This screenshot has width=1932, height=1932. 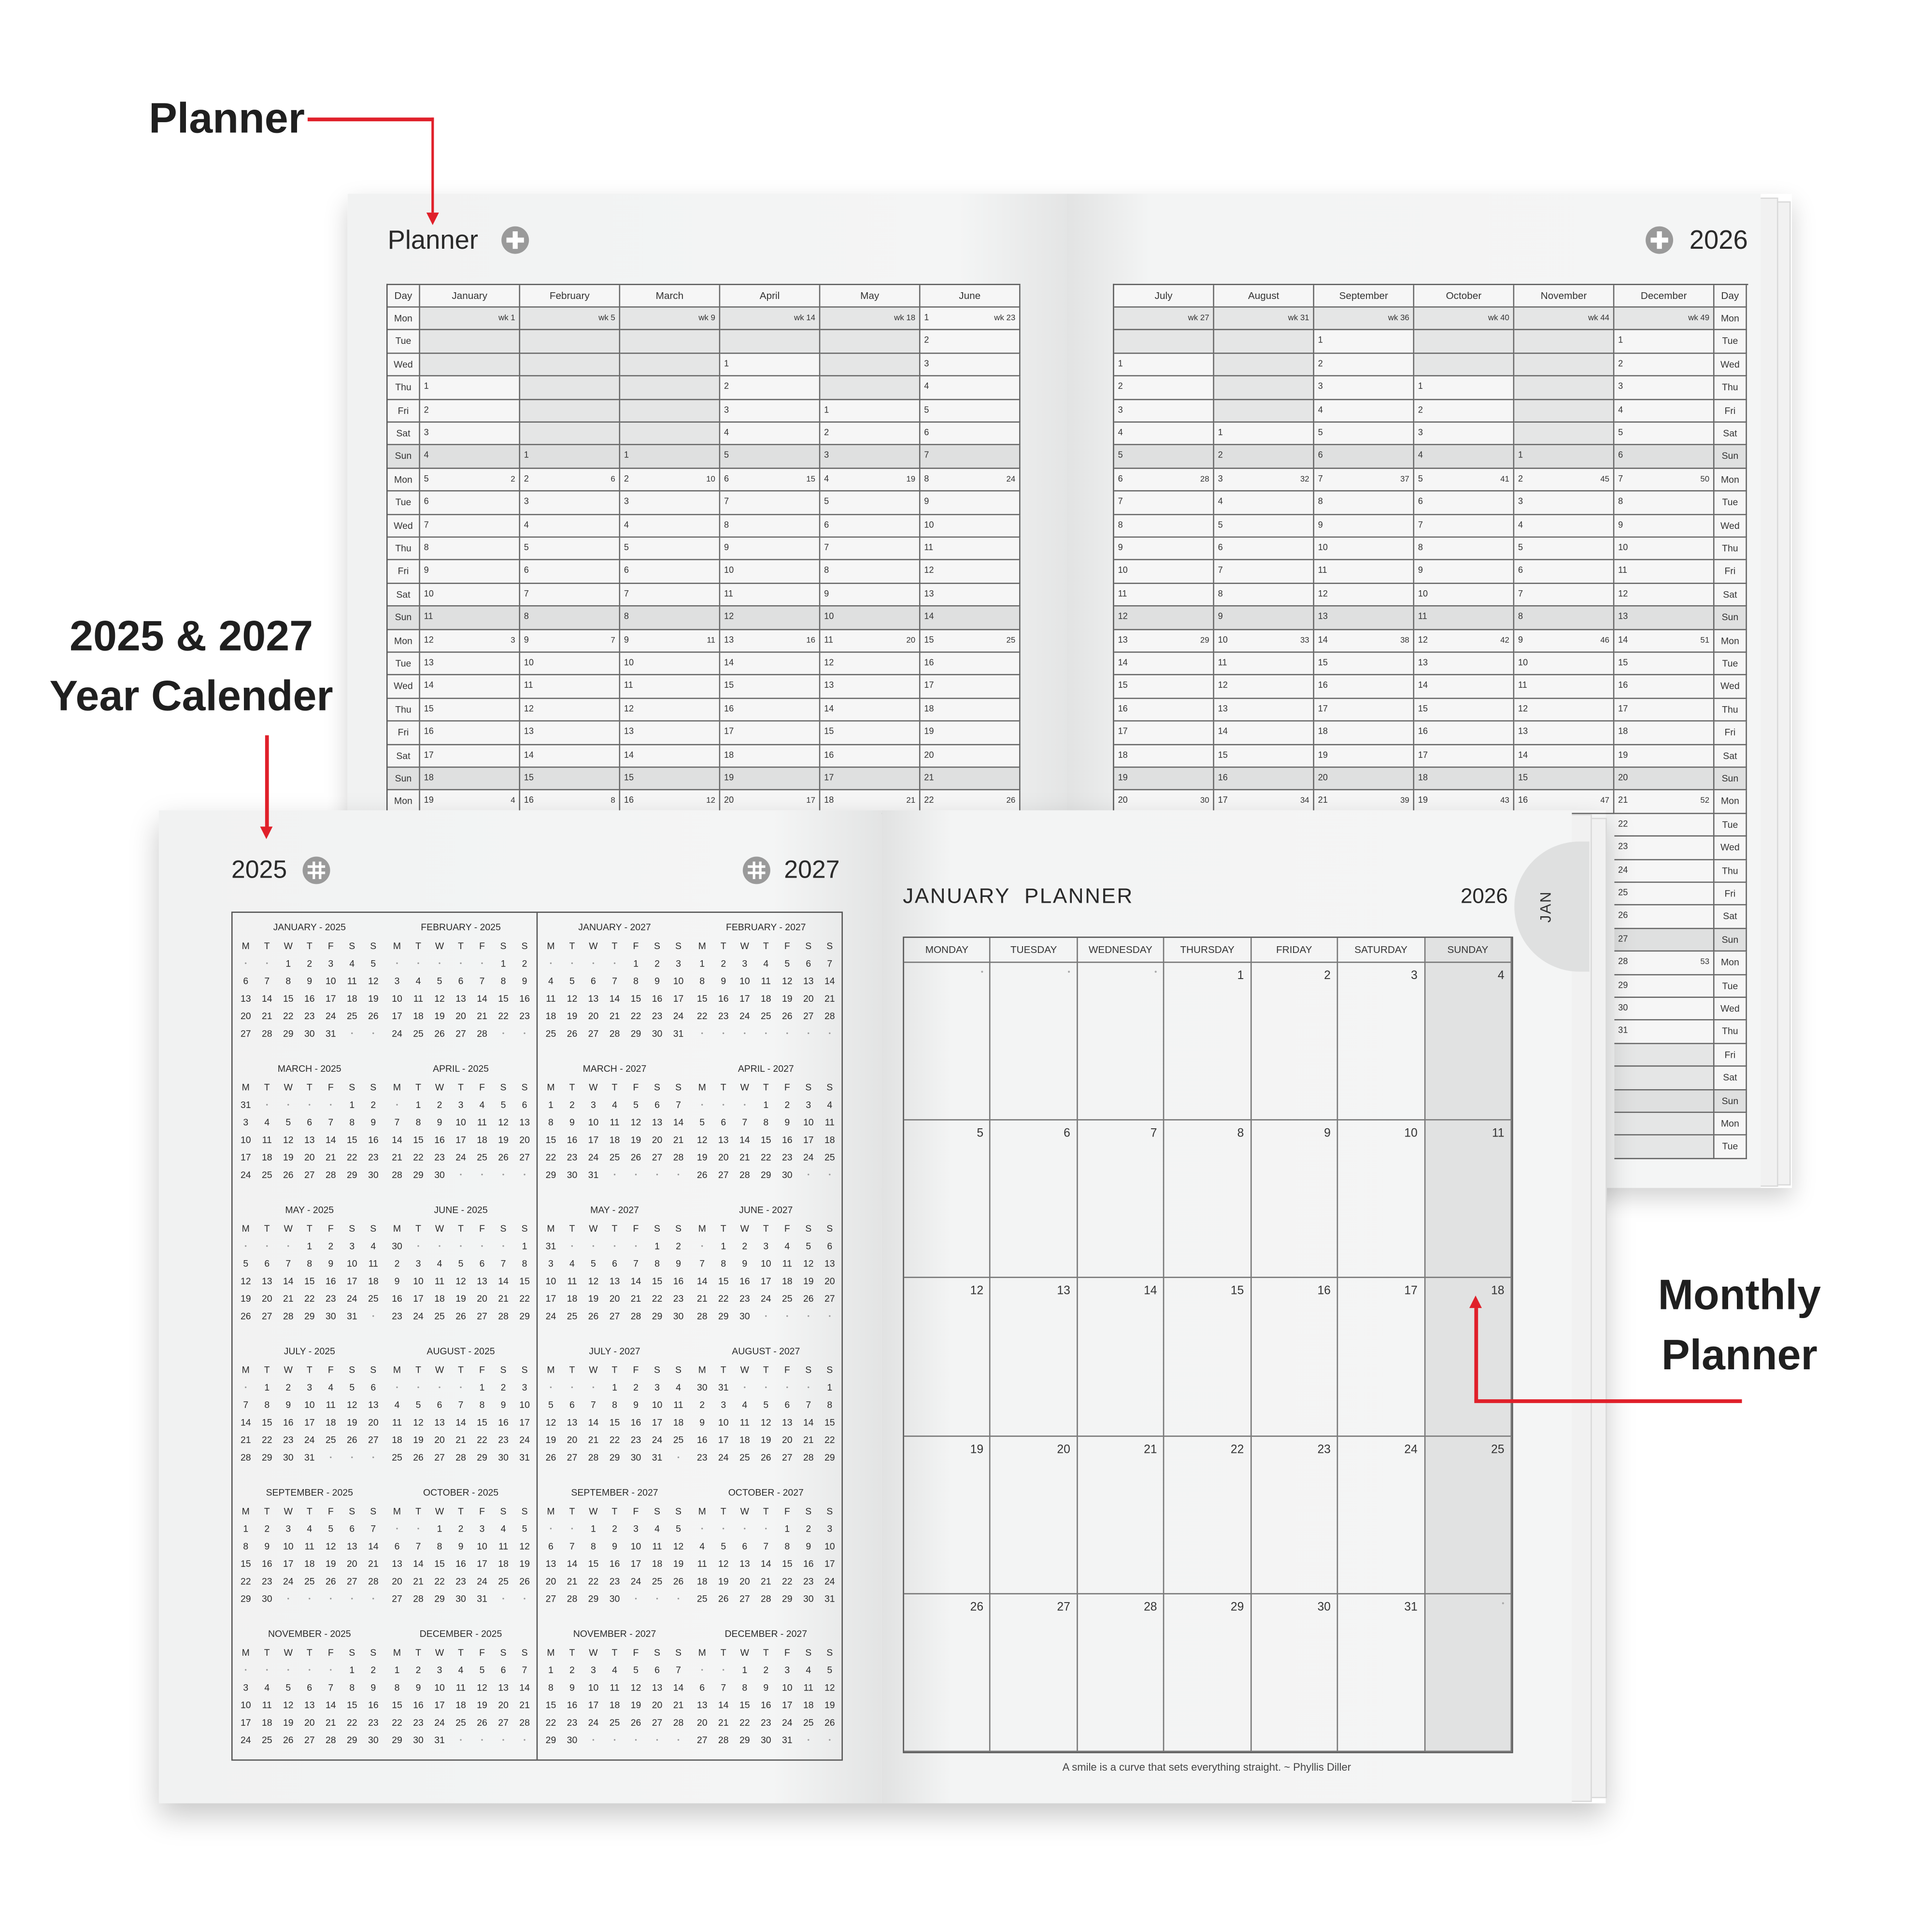 What do you see at coordinates (1121, 1515) in the screenshot?
I see `day-box: 21` at bounding box center [1121, 1515].